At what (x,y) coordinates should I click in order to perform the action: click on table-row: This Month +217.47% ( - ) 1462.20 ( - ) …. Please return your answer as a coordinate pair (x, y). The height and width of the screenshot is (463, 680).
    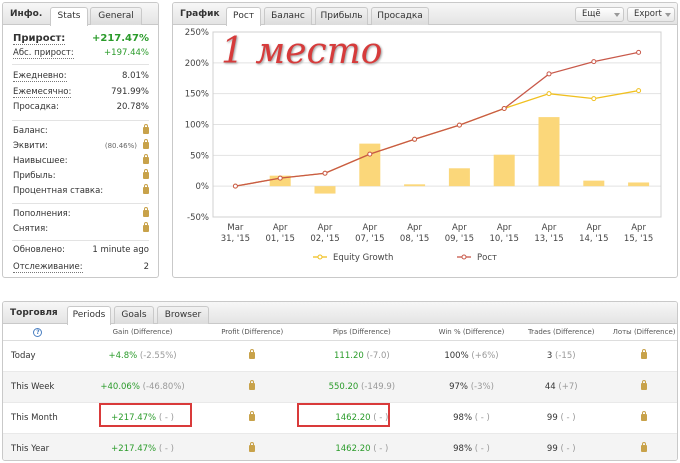
    Looking at the image, I should click on (340, 418).